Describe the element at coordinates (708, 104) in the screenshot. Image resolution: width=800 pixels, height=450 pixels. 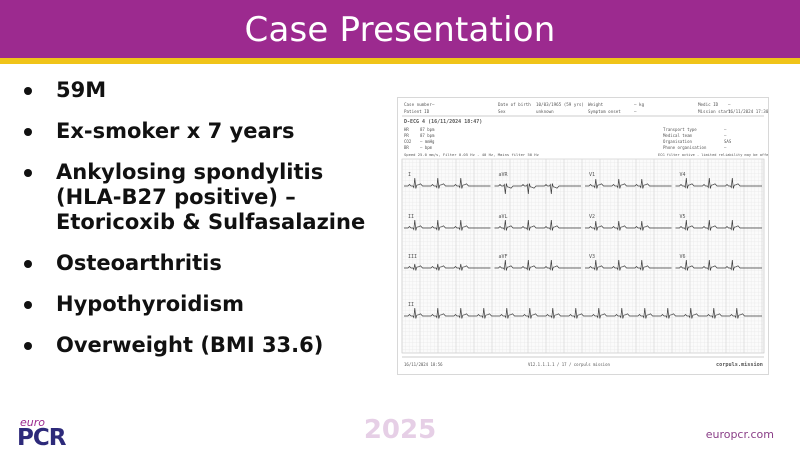
I see `ecg-header-field: Medic ID` at that location.